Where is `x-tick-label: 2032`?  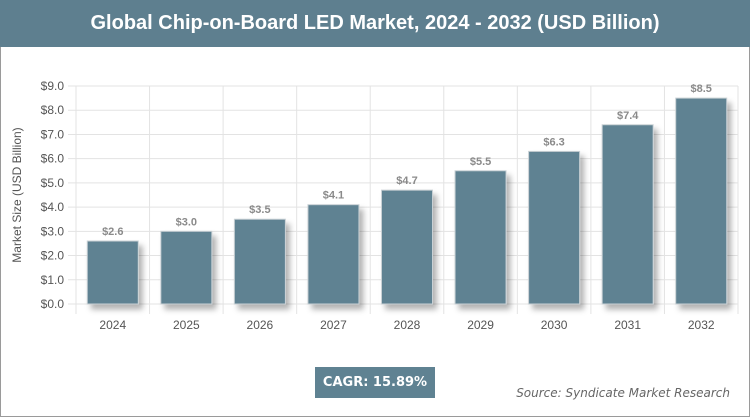 x-tick-label: 2032 is located at coordinates (701, 325).